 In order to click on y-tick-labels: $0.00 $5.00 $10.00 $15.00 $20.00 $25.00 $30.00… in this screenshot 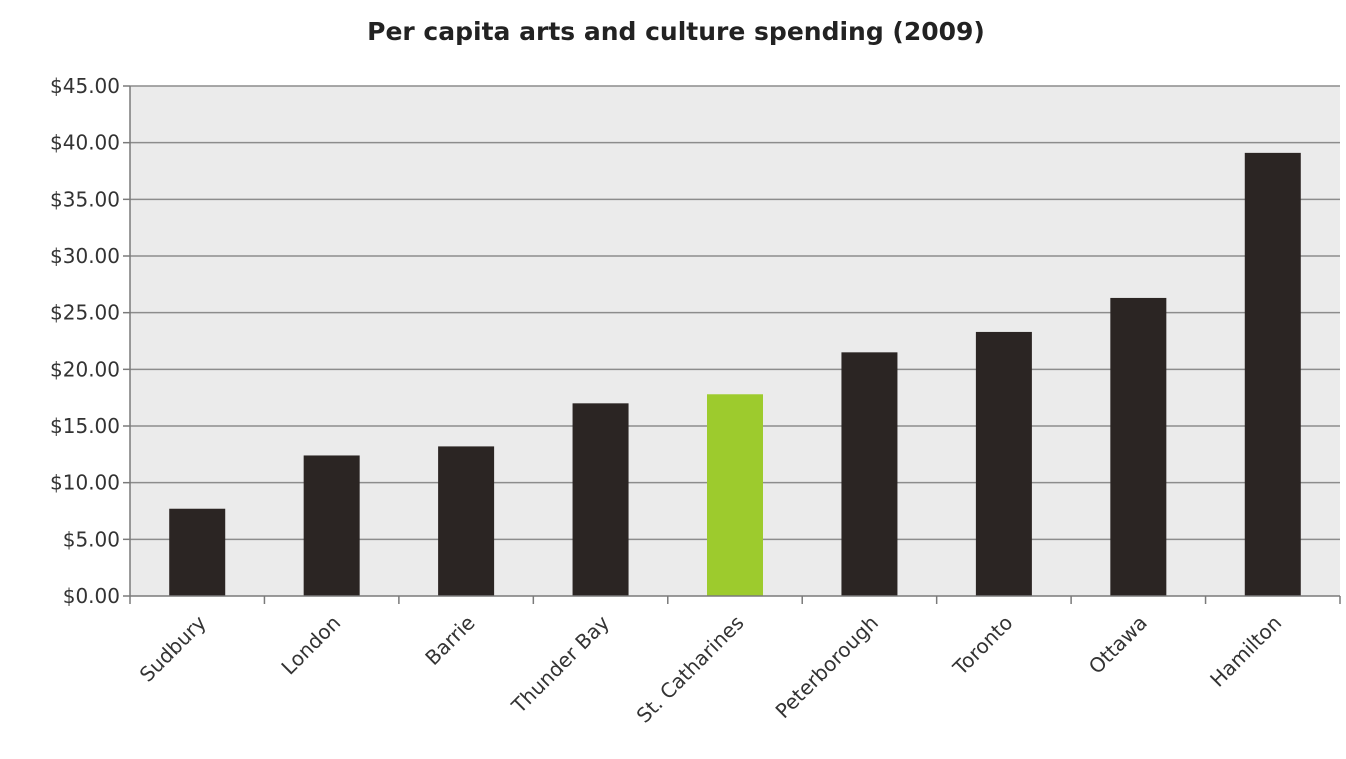, I will do `click(85, 341)`.